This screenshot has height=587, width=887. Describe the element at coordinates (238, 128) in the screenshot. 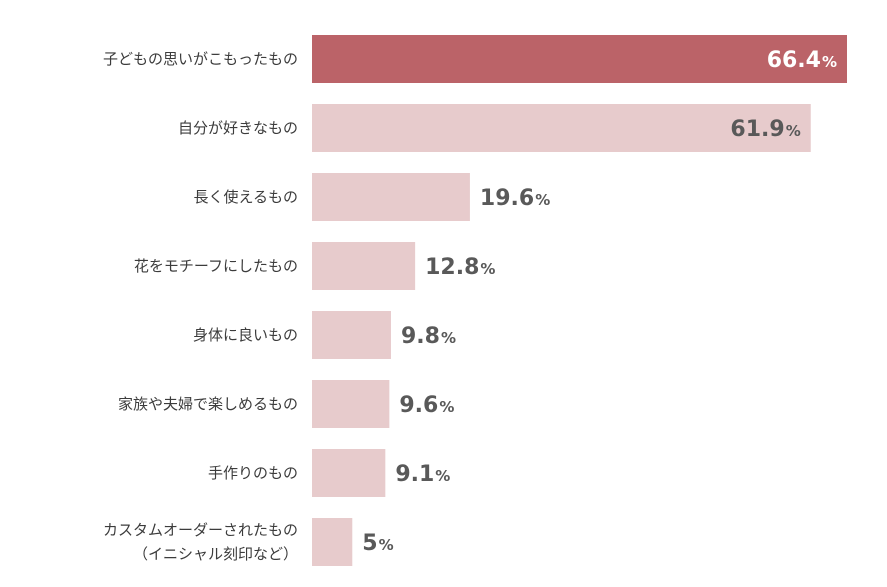

I see `category-label-2: 自分が好きなもの` at that location.